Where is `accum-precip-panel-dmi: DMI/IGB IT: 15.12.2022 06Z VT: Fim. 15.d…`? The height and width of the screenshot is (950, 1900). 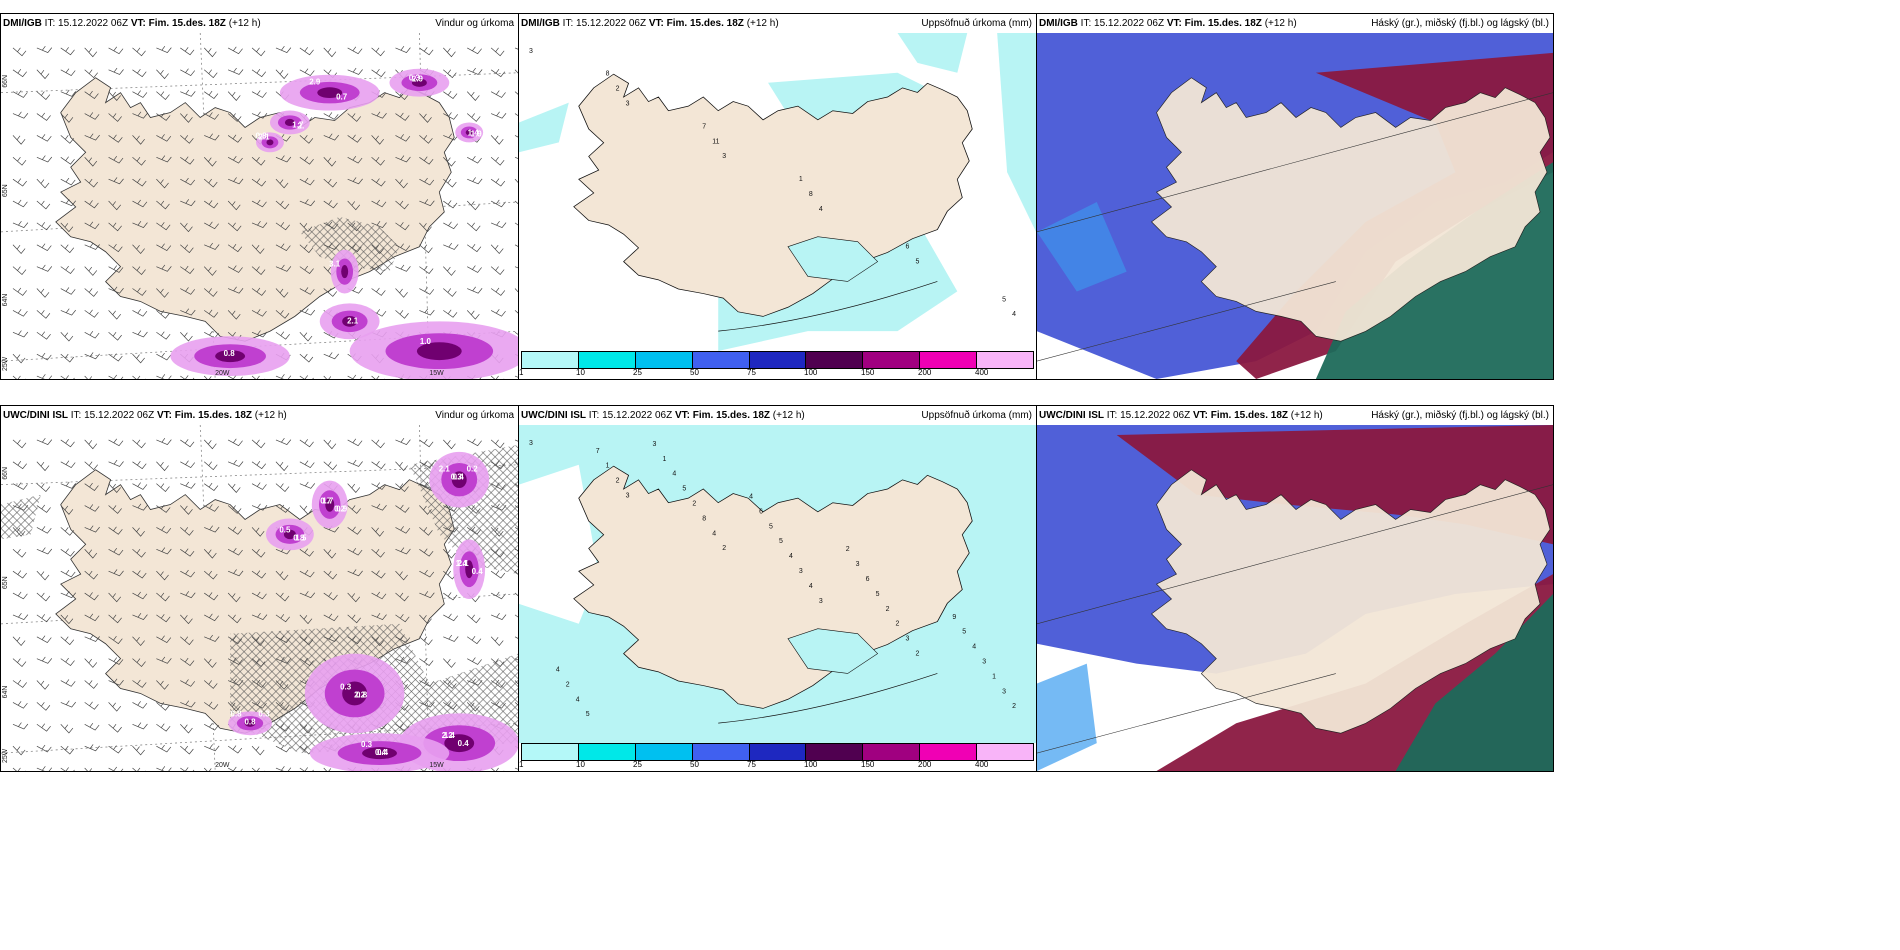 accum-precip-panel-dmi: DMI/IGB IT: 15.12.2022 06Z VT: Fim. 15.d… is located at coordinates (777, 196).